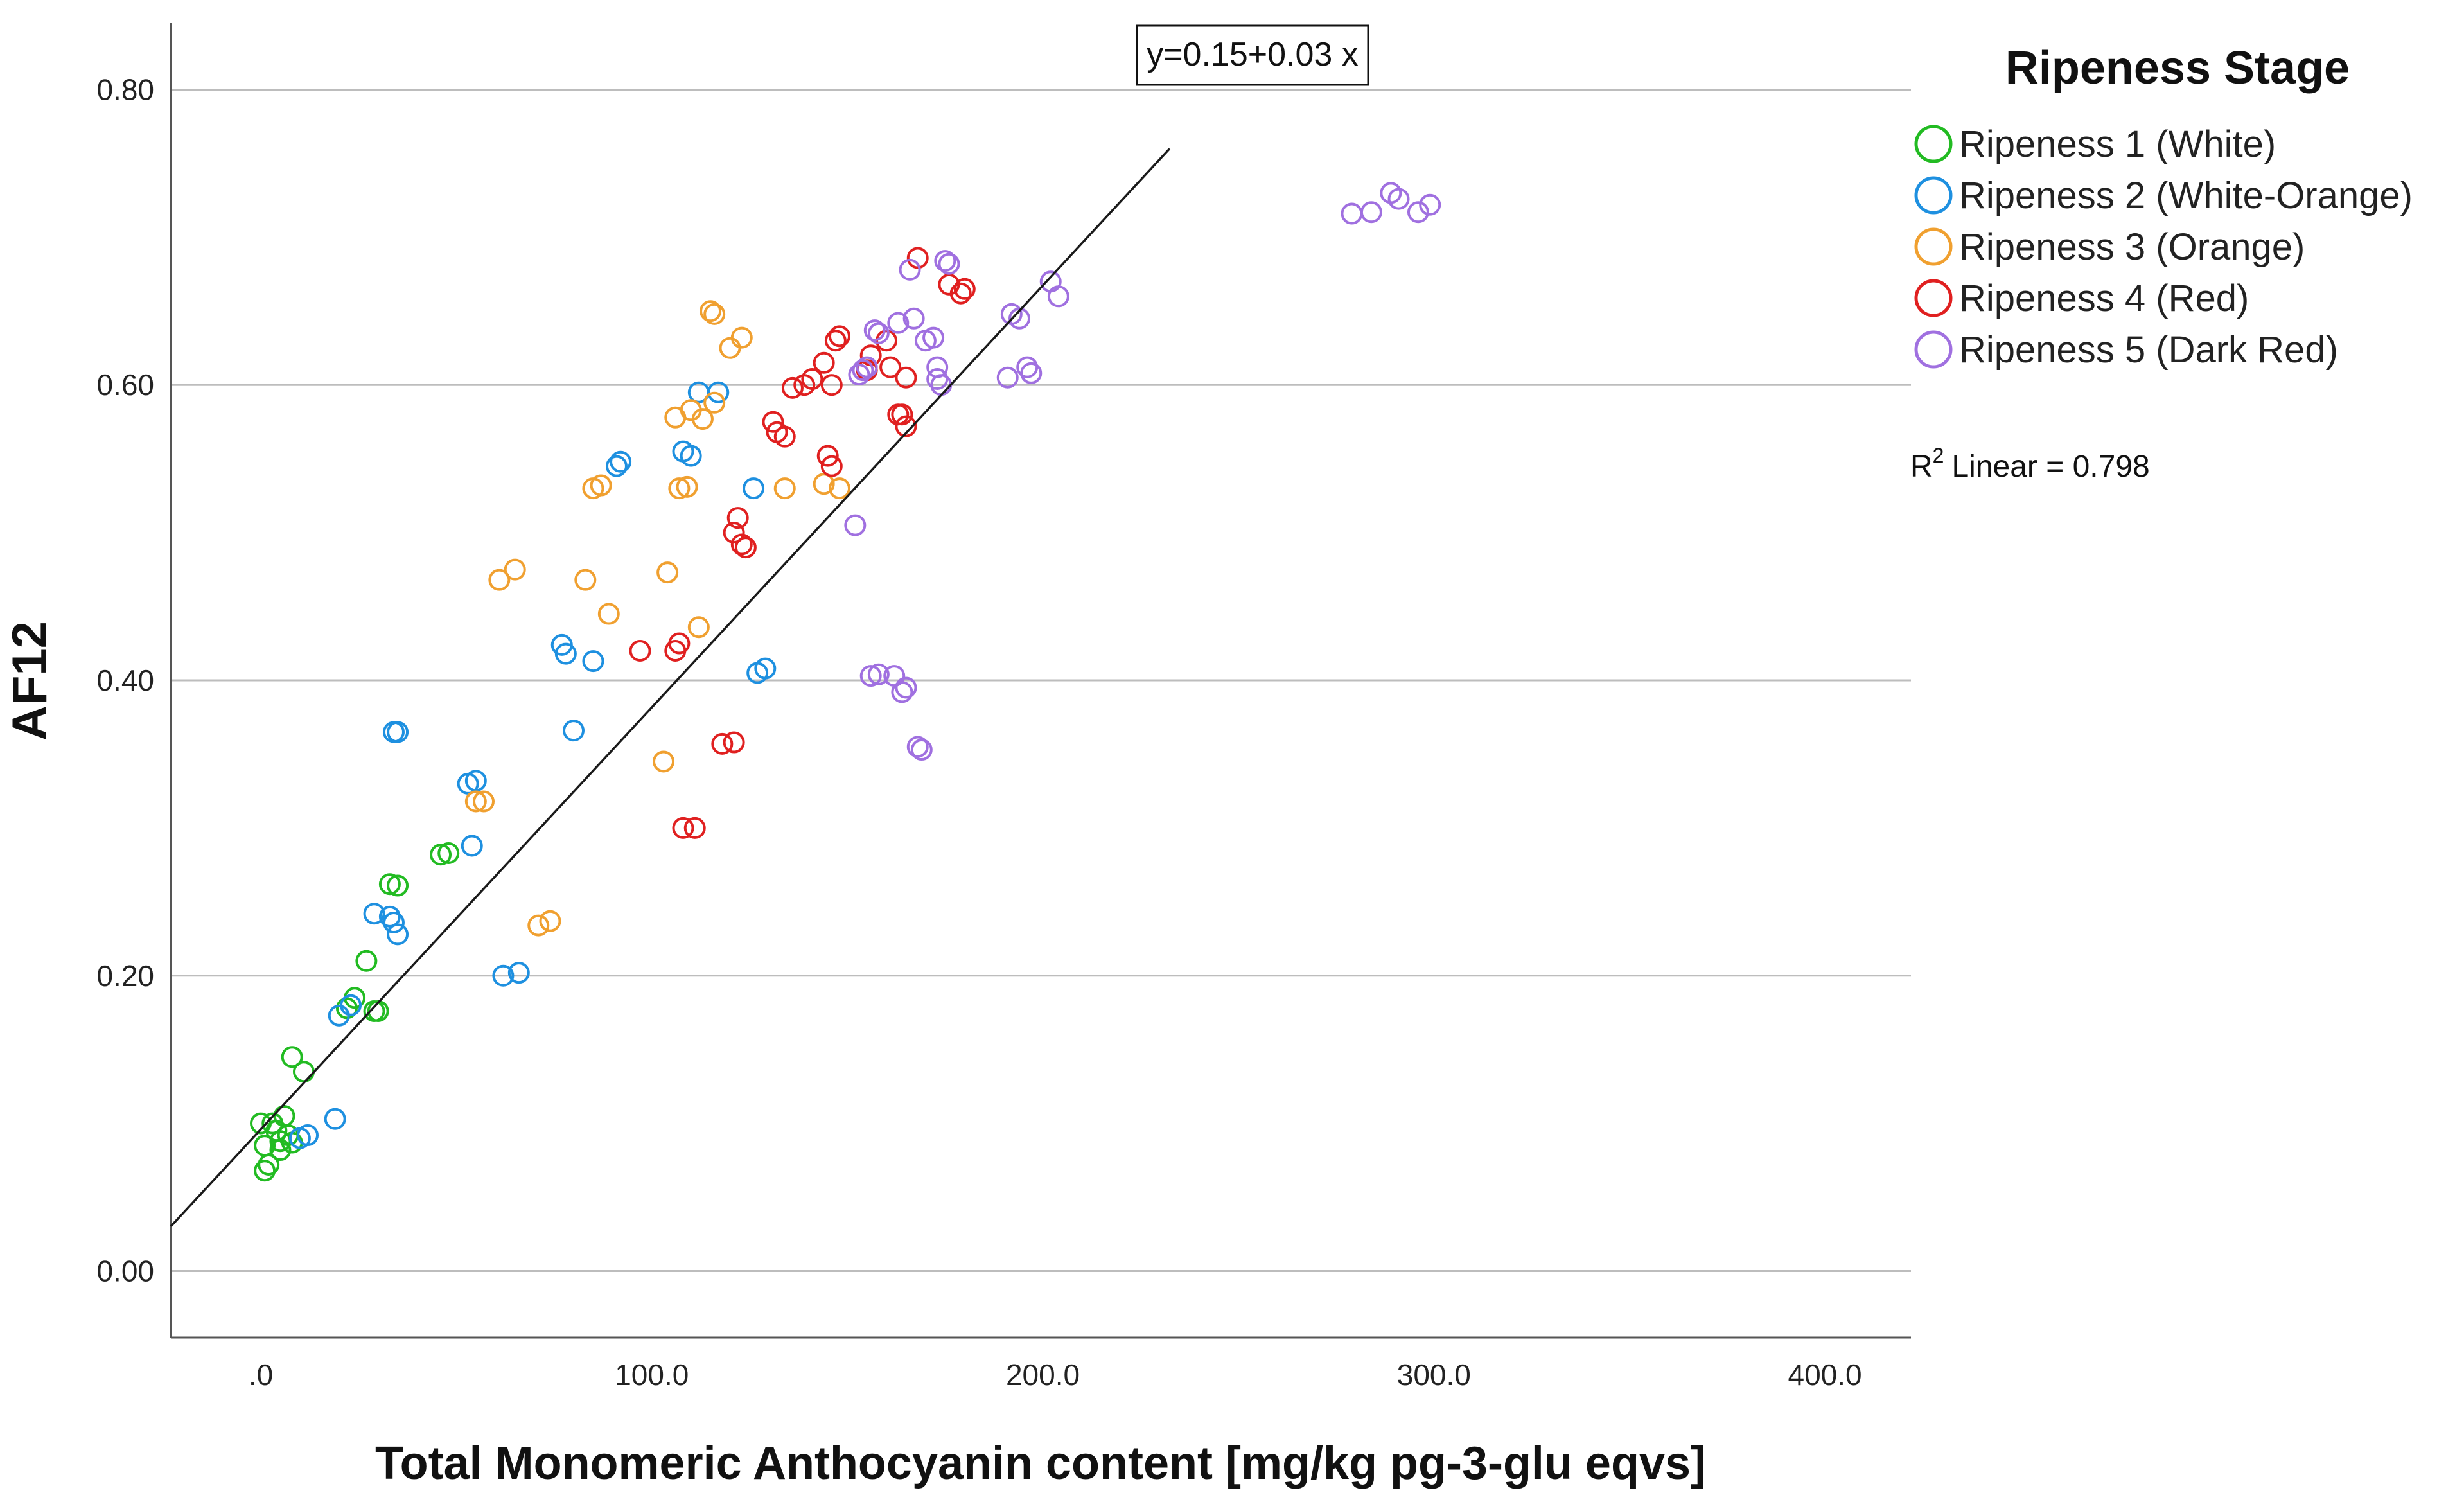 The width and height of the screenshot is (2464, 1511). I want to click on equation-box: y=0.15+0.03 x, so click(1252, 55).